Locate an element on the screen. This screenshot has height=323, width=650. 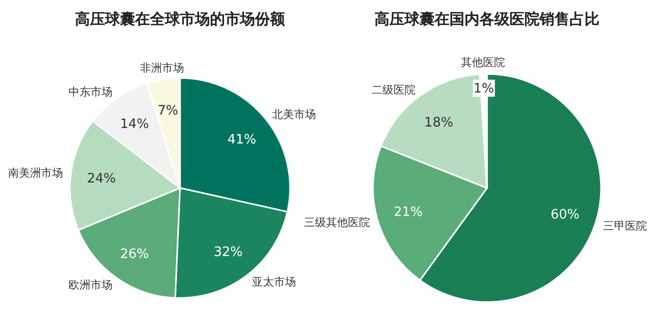
slice-label: 三级其他医院 is located at coordinates (337, 223).